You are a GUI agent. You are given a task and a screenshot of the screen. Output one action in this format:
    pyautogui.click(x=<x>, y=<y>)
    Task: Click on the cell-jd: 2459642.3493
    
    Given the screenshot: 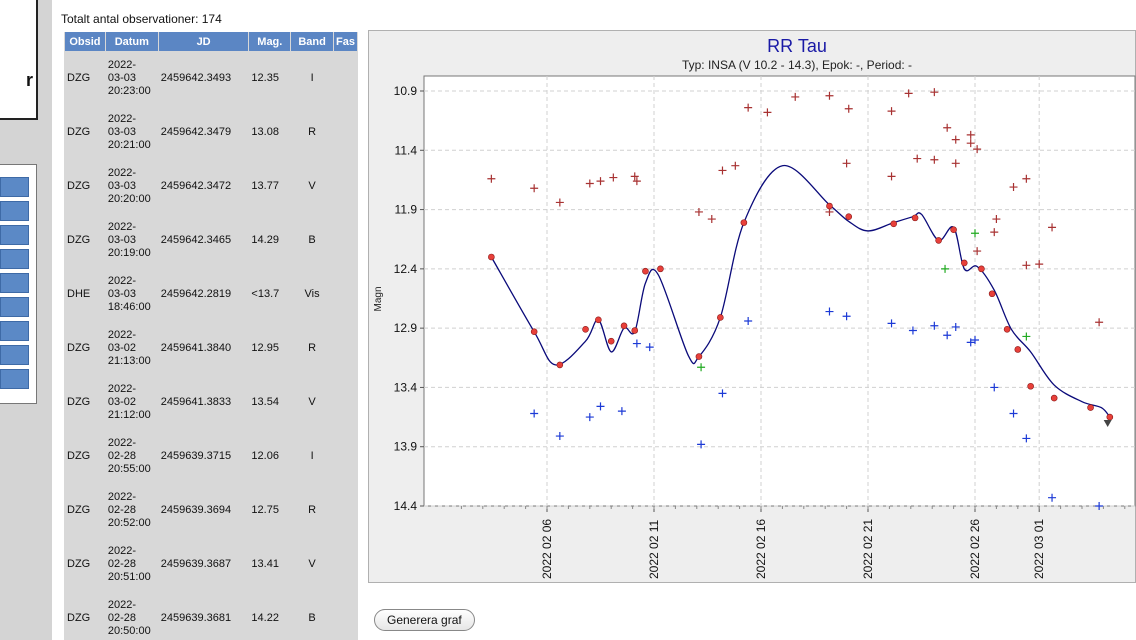 What is the action you would take?
    pyautogui.click(x=196, y=77)
    